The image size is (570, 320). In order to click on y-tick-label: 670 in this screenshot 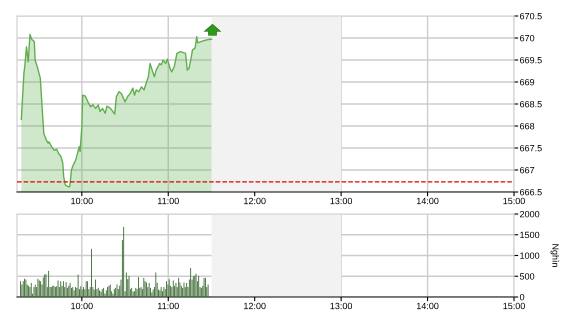, I will do `click(527, 38)`.